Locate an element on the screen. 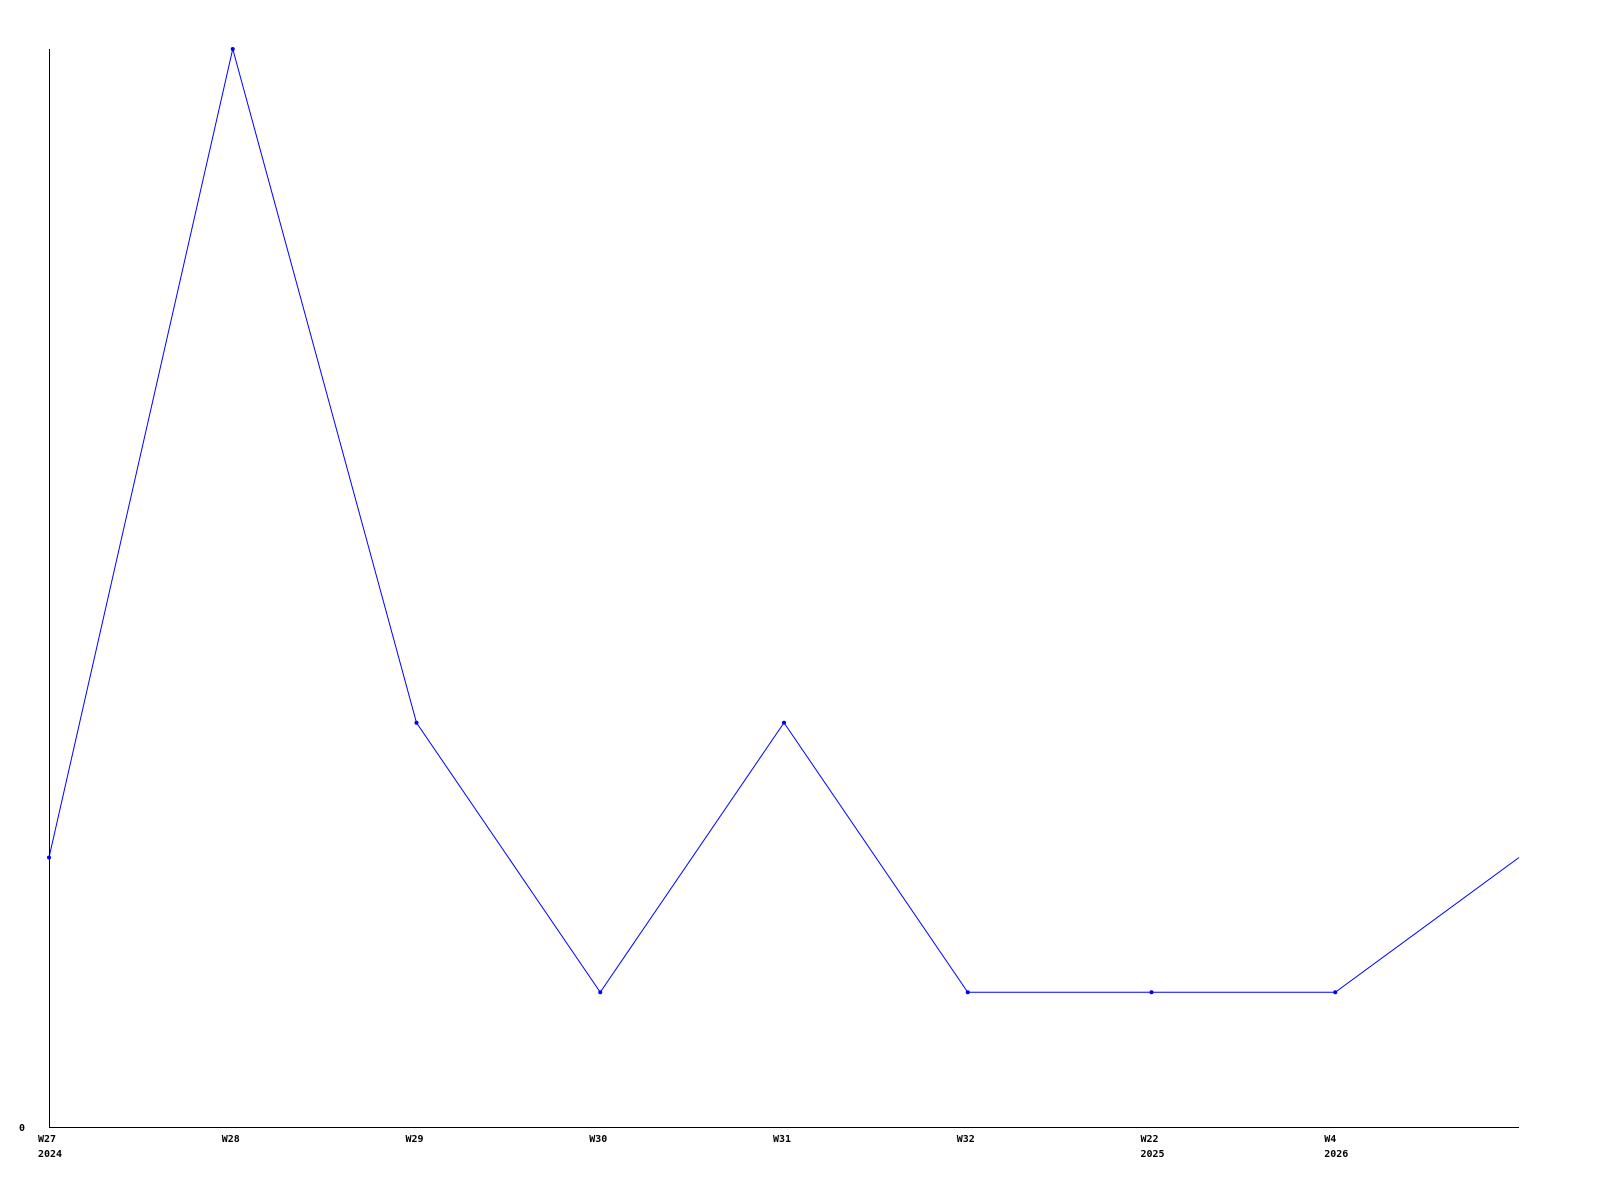 This screenshot has width=1600, height=1200. y-tick-label: 0 is located at coordinates (22, 1128).